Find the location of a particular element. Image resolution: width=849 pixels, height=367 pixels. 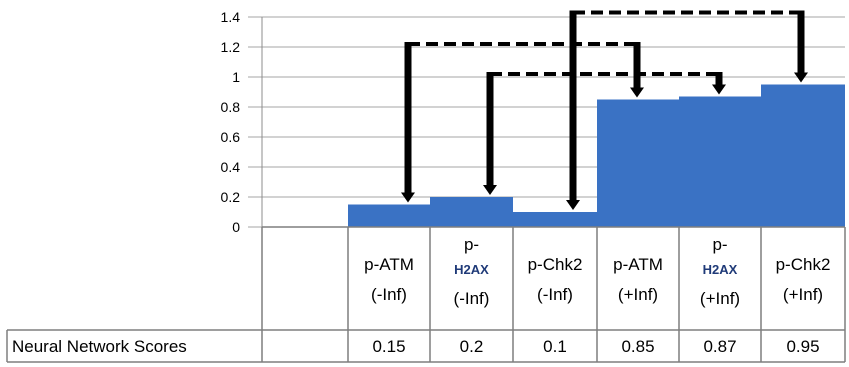

y-tick-label: 0.2 is located at coordinates (231, 197).